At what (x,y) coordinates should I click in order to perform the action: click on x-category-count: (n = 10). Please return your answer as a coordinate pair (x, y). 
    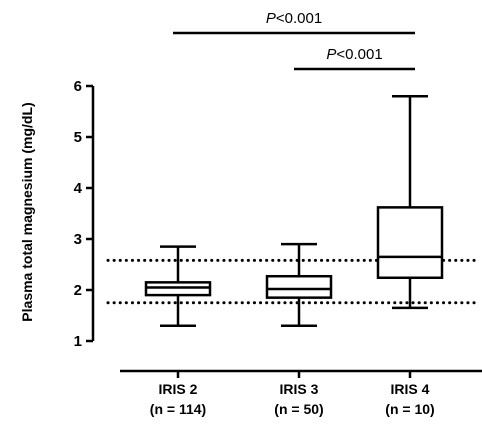
    Looking at the image, I should click on (409, 409).